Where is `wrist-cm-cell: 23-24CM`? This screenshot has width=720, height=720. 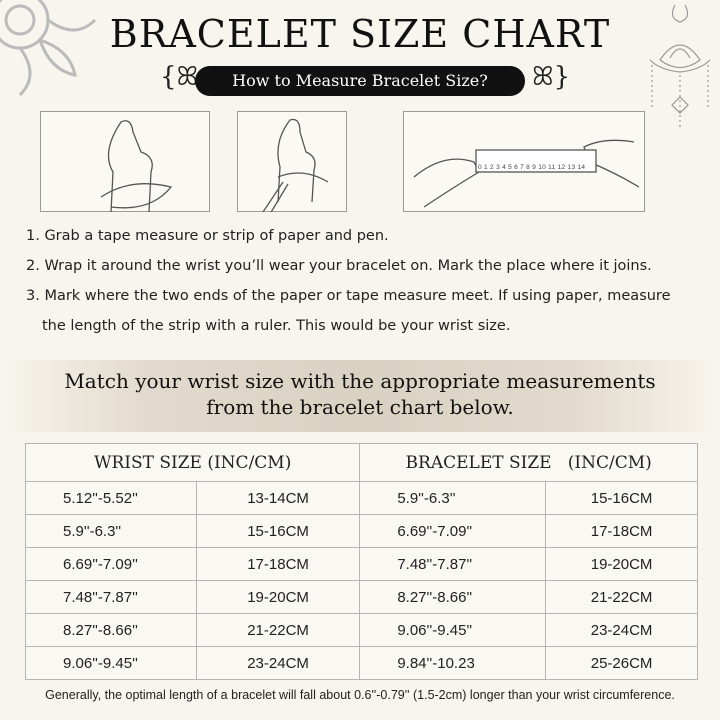 wrist-cm-cell: 23-24CM is located at coordinates (278, 663).